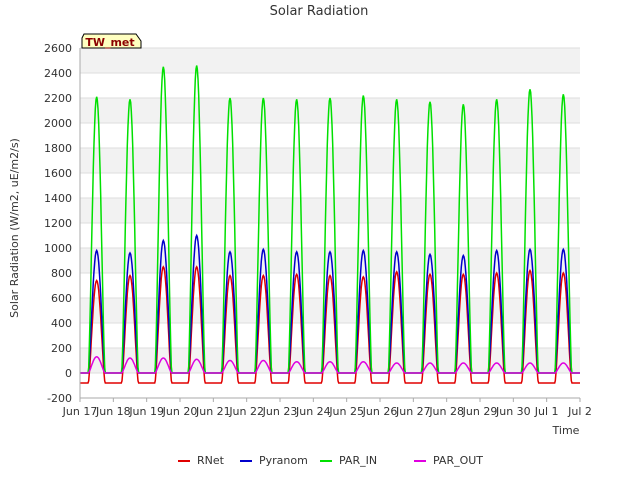  I want to click on y-tick-label: 200, so click(61, 348).